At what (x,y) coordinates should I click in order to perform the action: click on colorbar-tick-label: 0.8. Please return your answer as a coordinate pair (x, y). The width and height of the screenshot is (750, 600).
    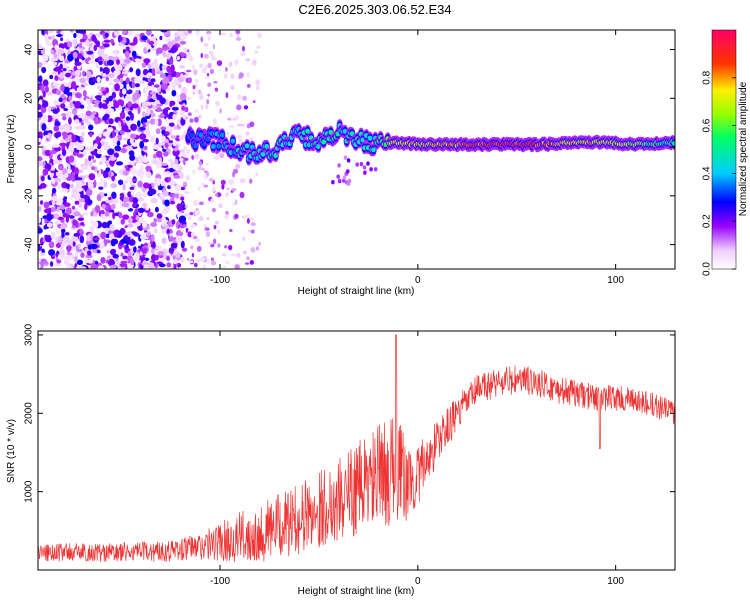
    Looking at the image, I should click on (707, 77).